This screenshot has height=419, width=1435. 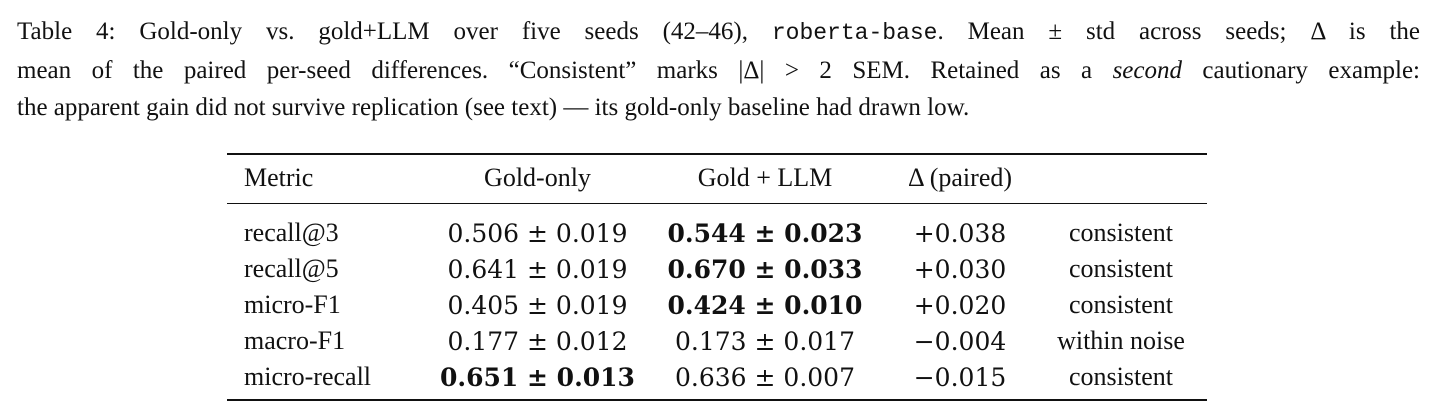 What do you see at coordinates (279, 177) in the screenshot?
I see `header-metric: Metric` at bounding box center [279, 177].